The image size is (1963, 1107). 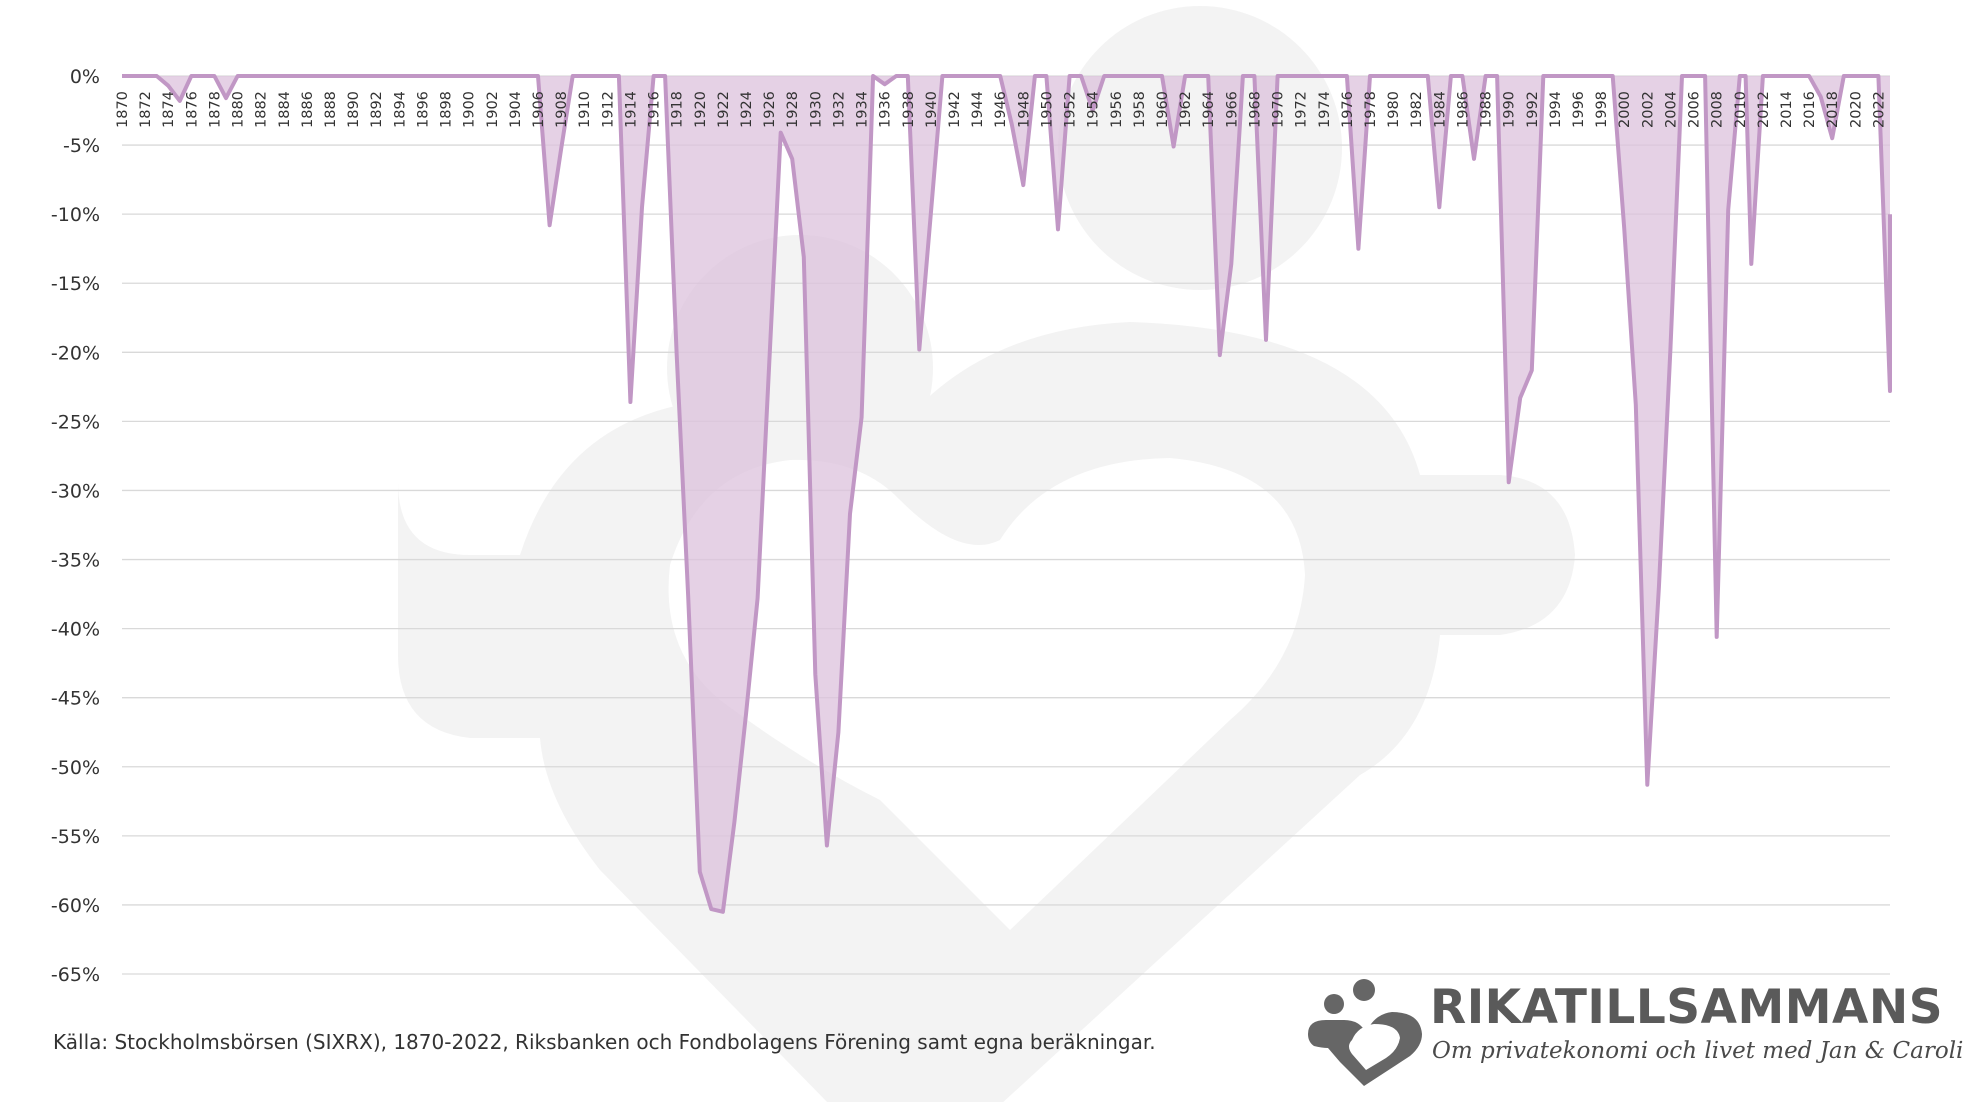 I want to click on x-tick-label: 1940, so click(x=932, y=109).